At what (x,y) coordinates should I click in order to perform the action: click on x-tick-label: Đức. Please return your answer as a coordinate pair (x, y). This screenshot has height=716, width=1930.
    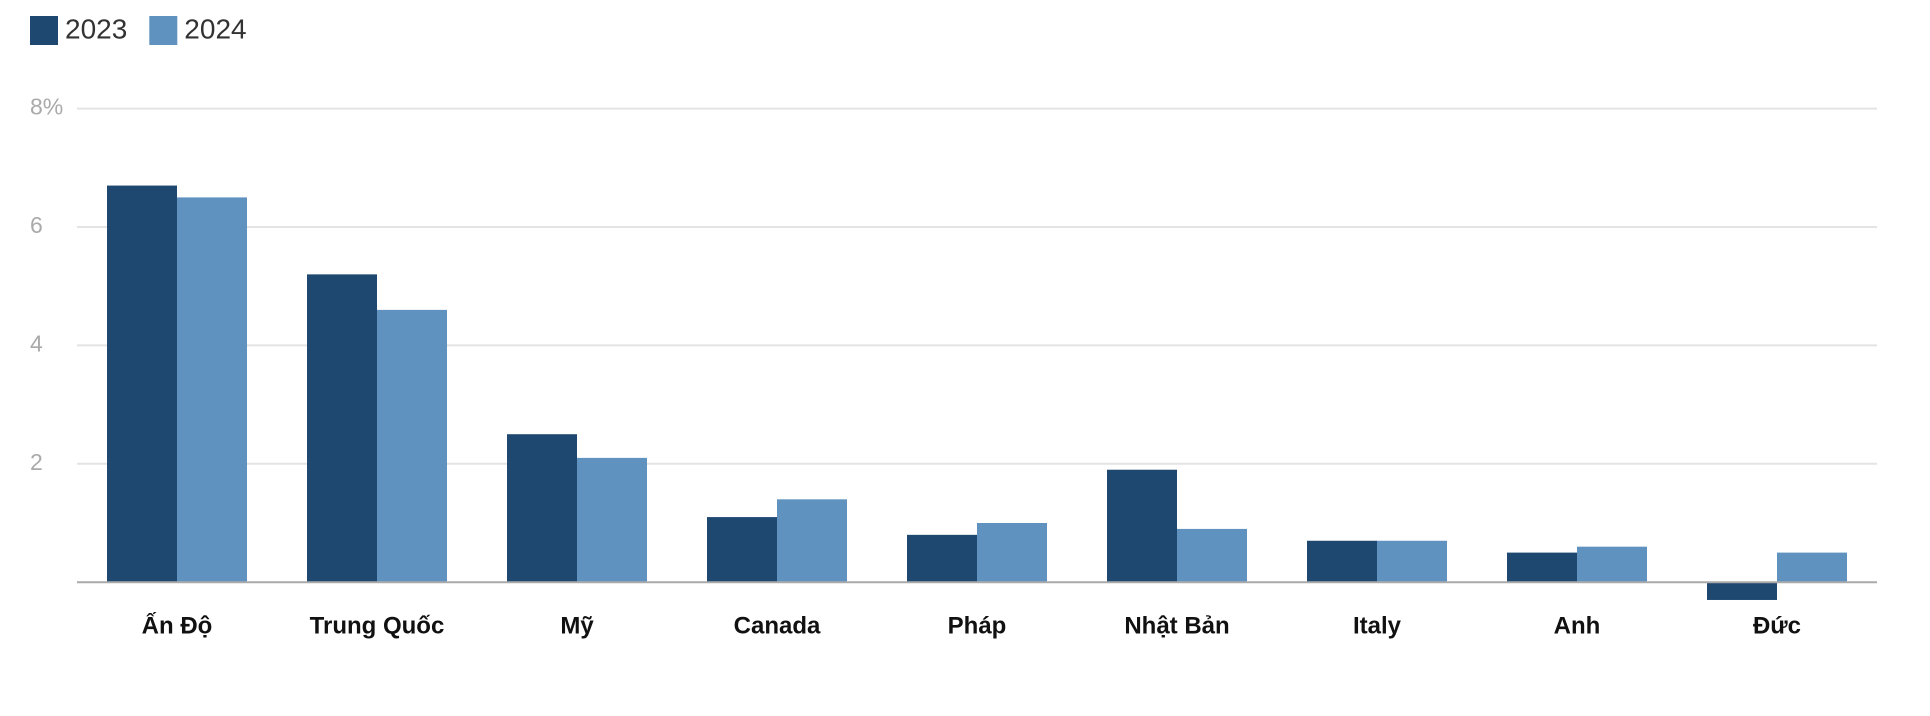
    Looking at the image, I should click on (1777, 625).